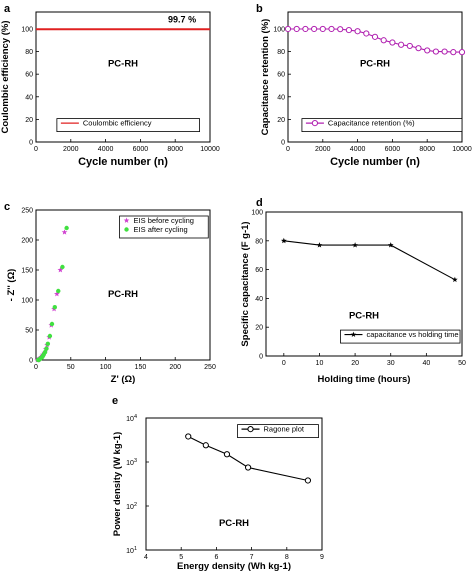  What do you see at coordinates (265, 77) in the screenshot?
I see `y-axis-label: Capacitance retention (%)` at bounding box center [265, 77].